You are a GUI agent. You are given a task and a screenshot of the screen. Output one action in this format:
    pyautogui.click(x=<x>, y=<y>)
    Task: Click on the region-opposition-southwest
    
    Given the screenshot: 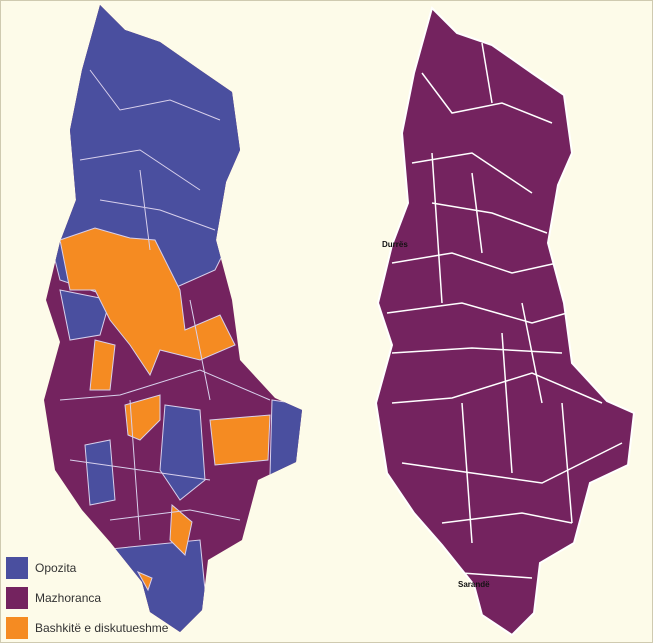 What is the action you would take?
    pyautogui.click(x=100, y=472)
    